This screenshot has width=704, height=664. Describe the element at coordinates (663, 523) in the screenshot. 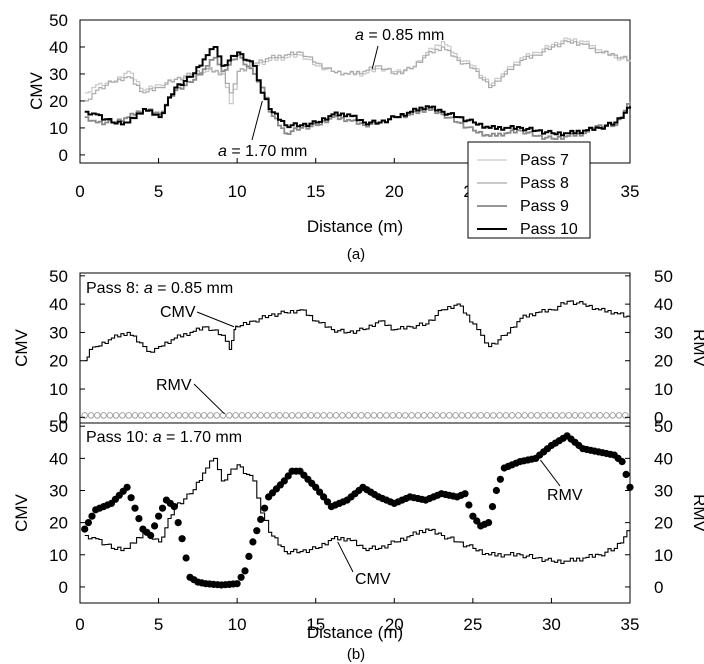

I see `y2-tick-label: 20` at that location.